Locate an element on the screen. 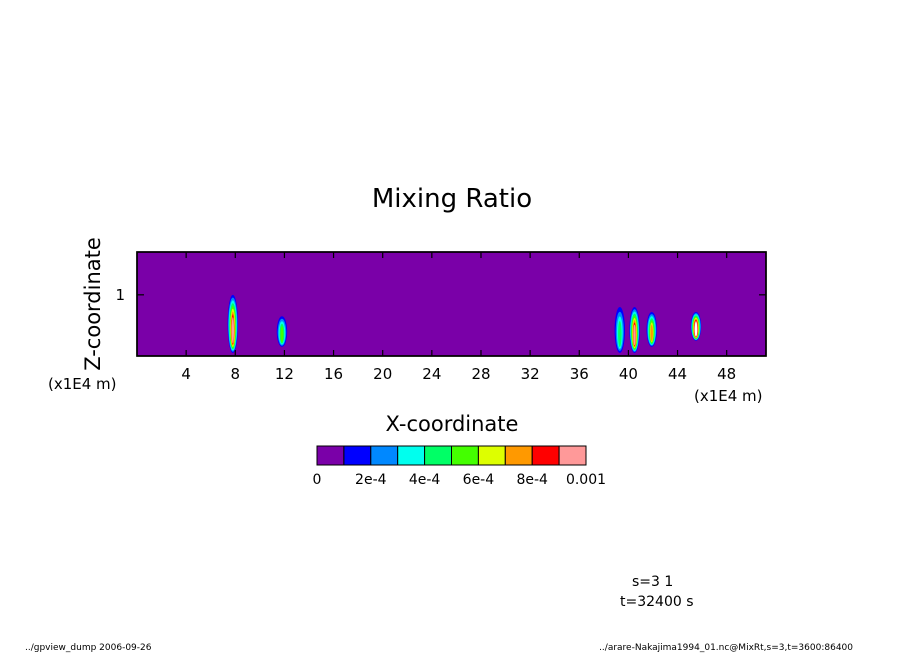 This screenshot has height=654, width=904. x-tick-label: 40 is located at coordinates (628, 374).